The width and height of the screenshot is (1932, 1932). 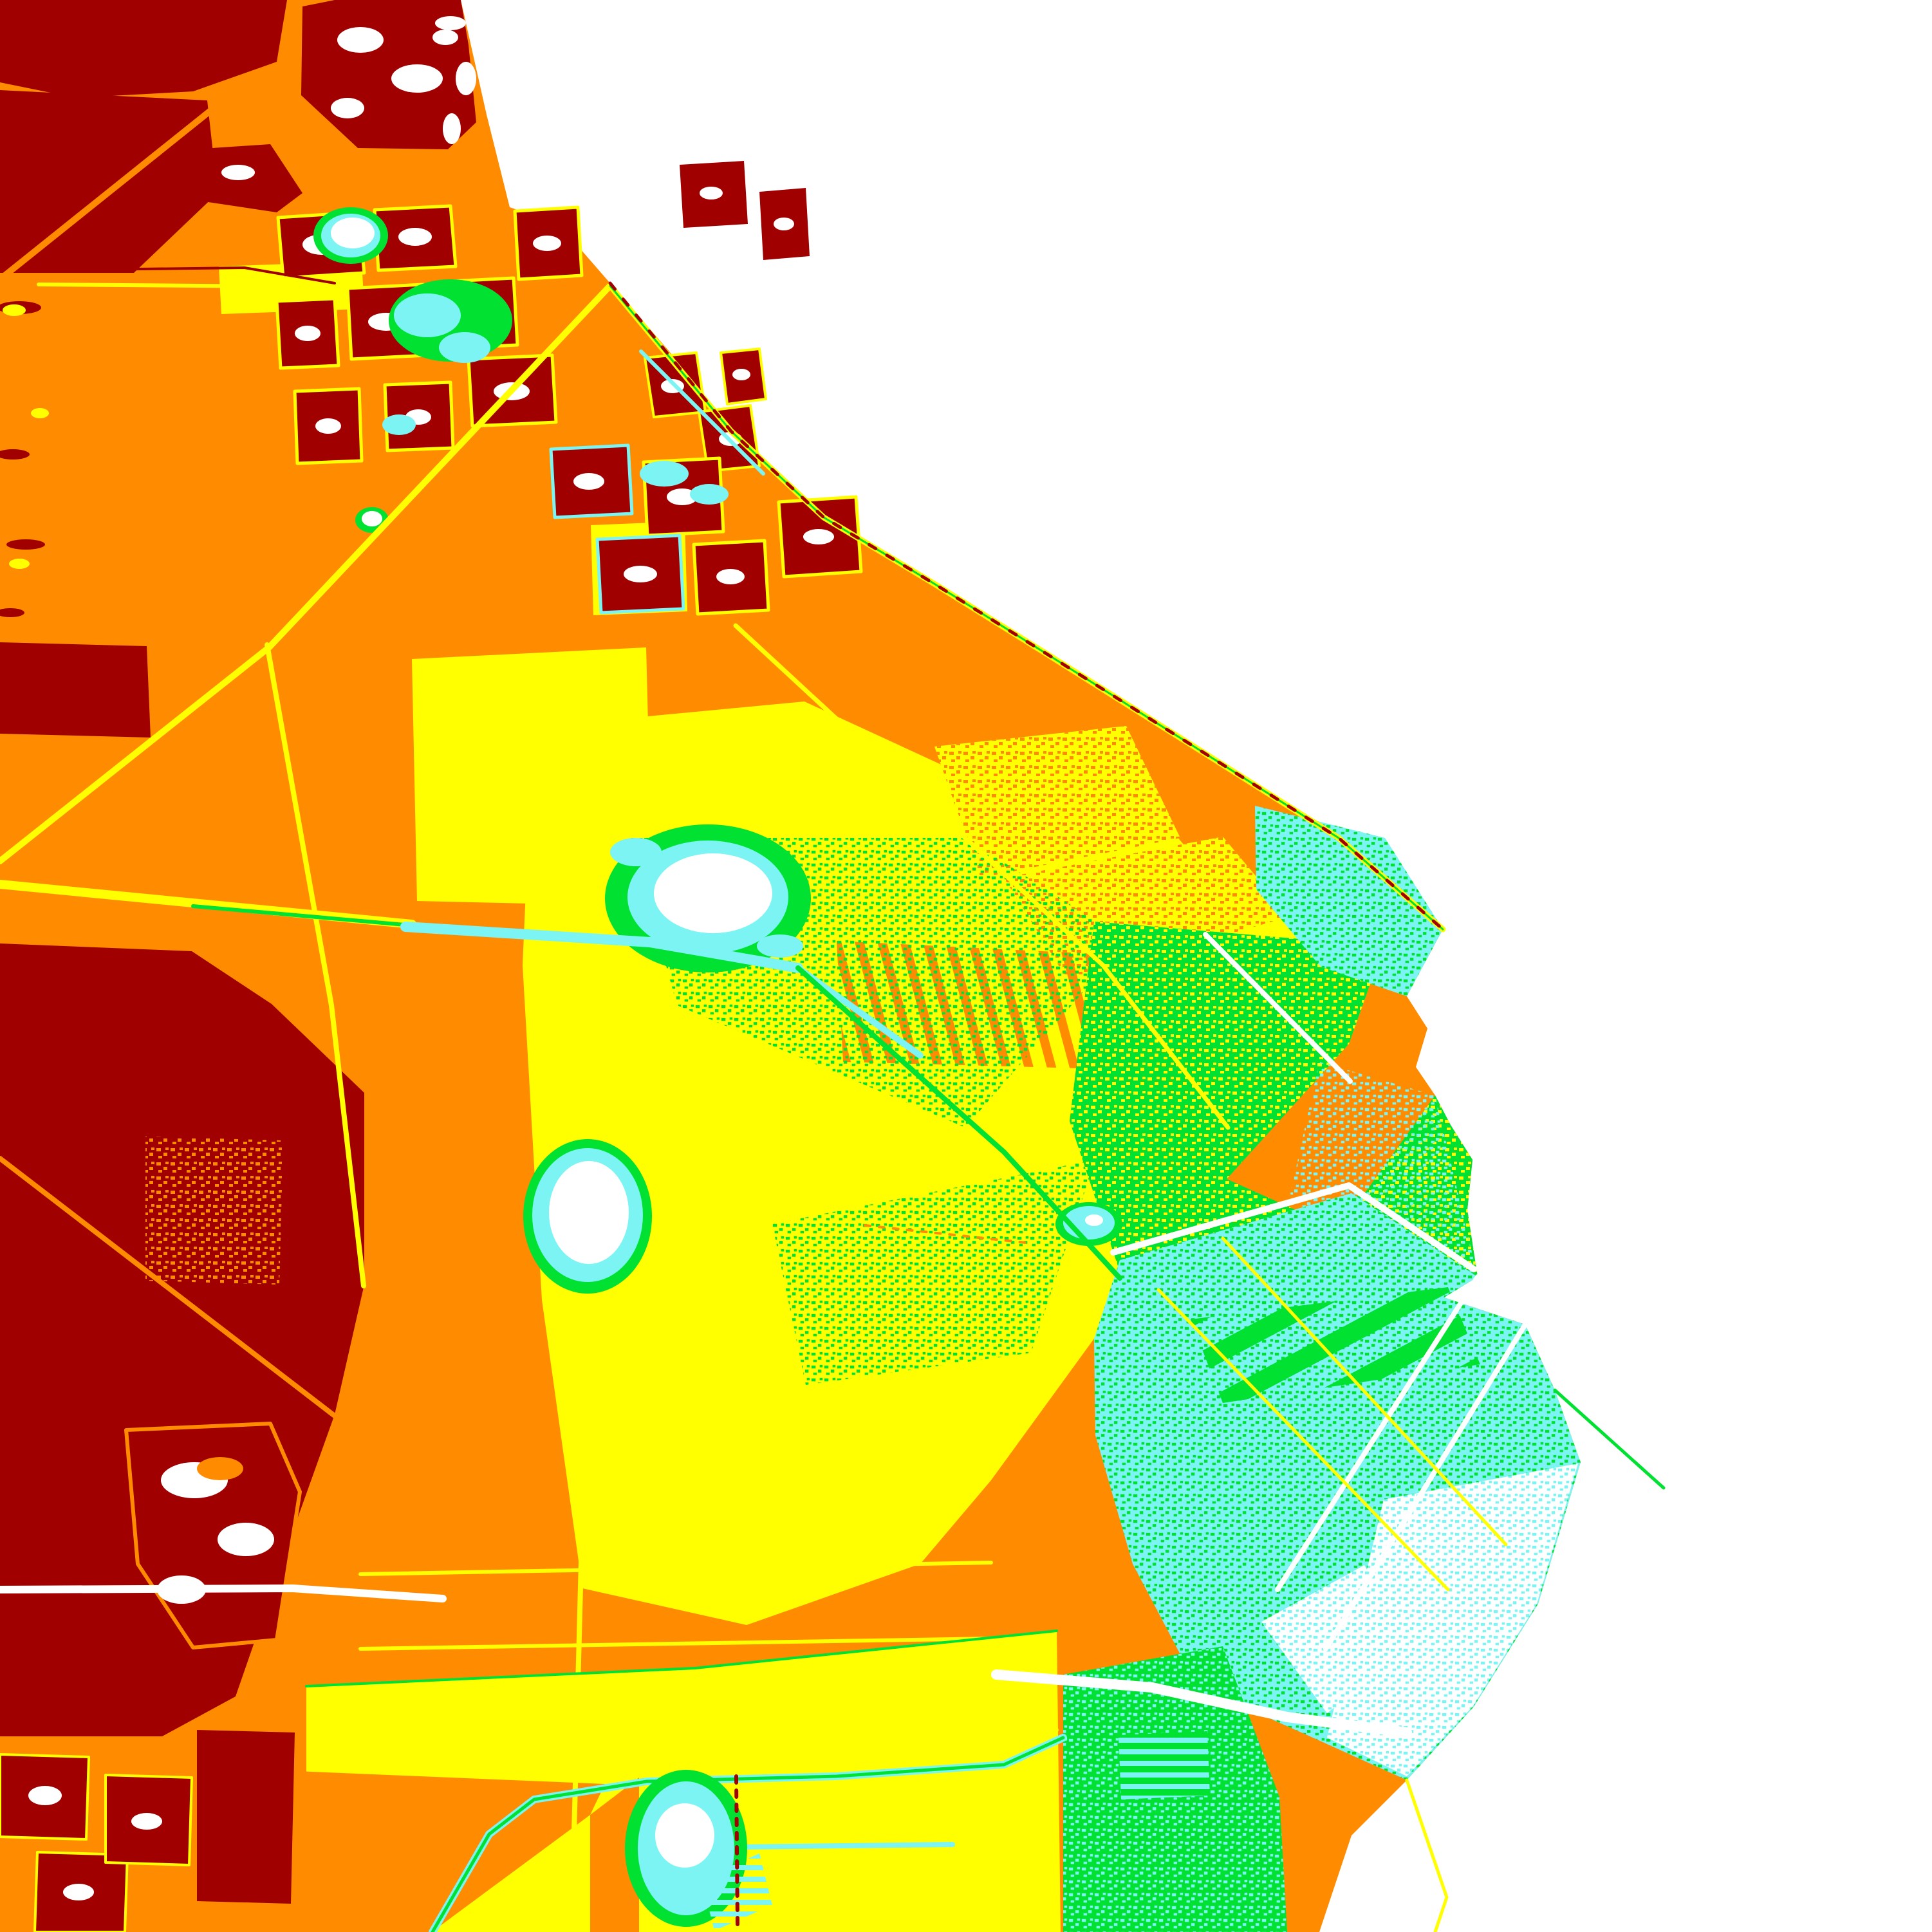 What do you see at coordinates (339, 103) in the screenshot?
I see `lakes-top-band` at bounding box center [339, 103].